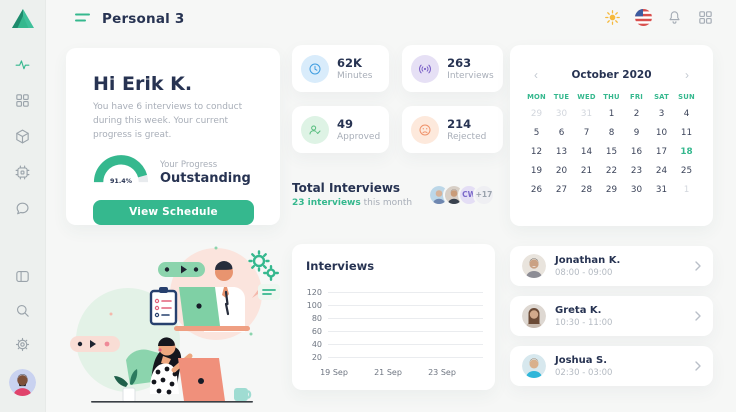  I want to click on stat-label: Interviews, so click(470, 76).